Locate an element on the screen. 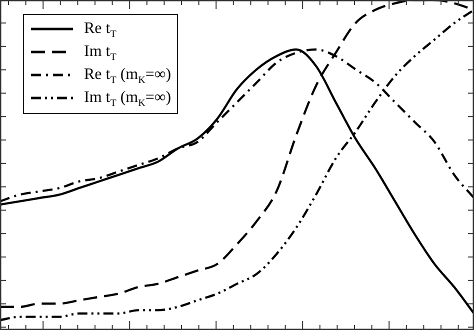 This screenshot has width=474, height=330. legend-label: Im t$_{T}$ (m$_{K}$=∞) is located at coordinates (128, 99).